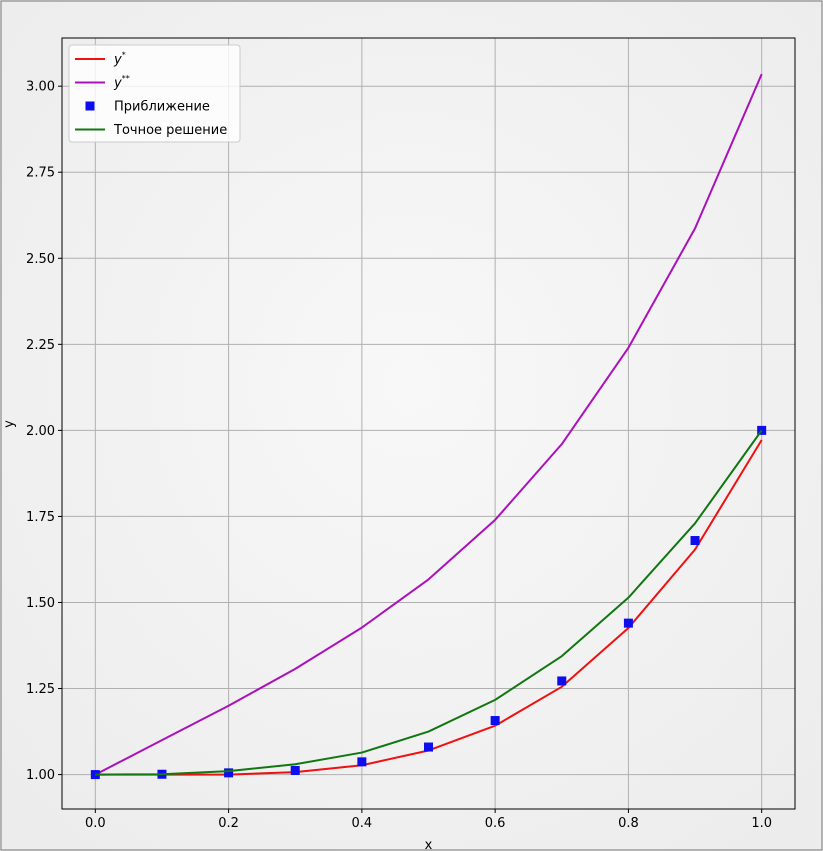 The width and height of the screenshot is (823, 851). I want to click on y-tick-label: 1.50, so click(40, 603).